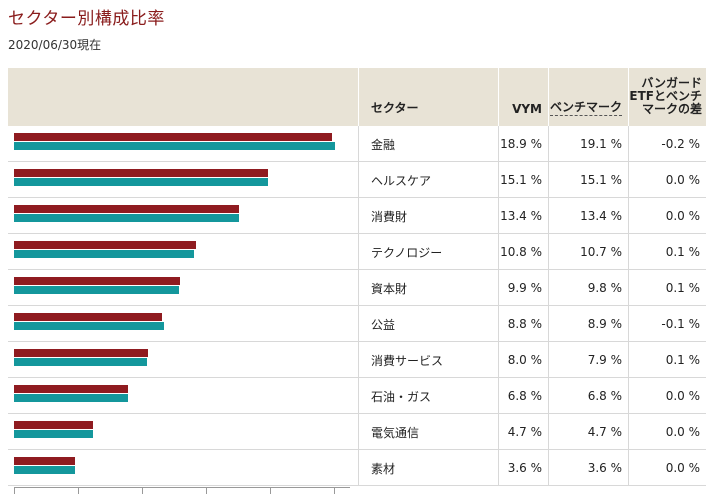 This screenshot has width=708, height=494. I want to click on vym-value: 8.0 %, so click(524, 360).